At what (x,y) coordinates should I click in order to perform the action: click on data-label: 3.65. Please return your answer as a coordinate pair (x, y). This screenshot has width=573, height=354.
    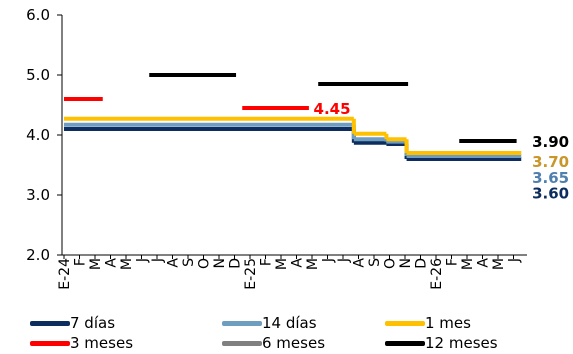
    Looking at the image, I should click on (550, 178).